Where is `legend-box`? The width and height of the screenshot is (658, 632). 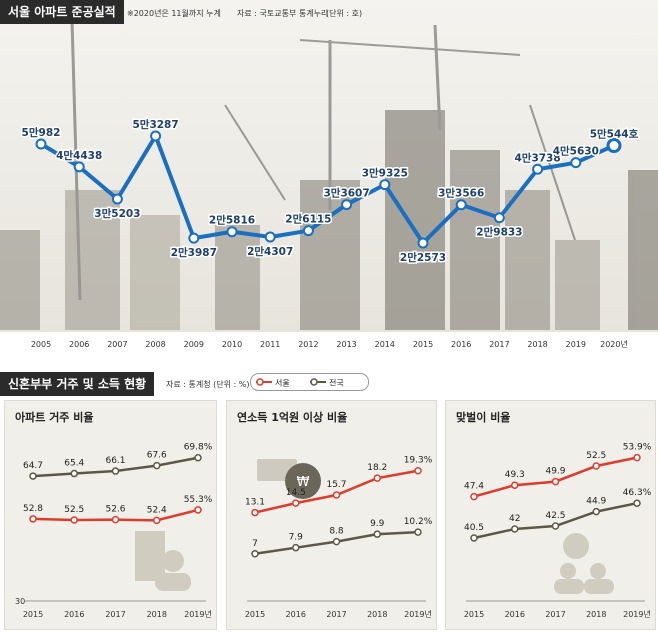
legend-box is located at coordinates (309, 382).